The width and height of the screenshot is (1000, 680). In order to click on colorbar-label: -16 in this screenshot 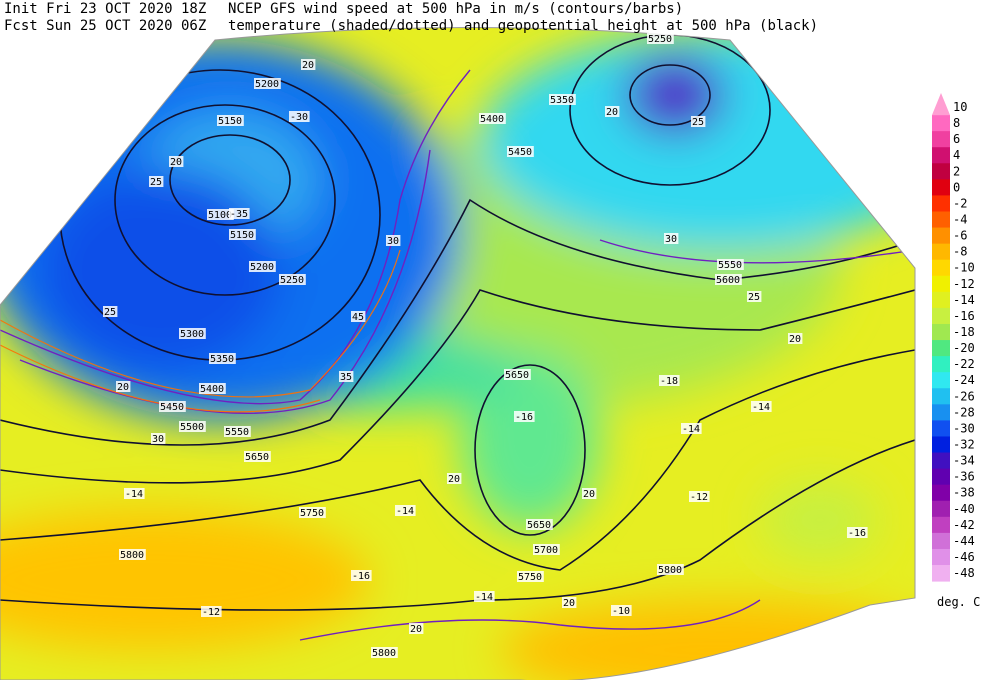, I will do `click(964, 316)`.